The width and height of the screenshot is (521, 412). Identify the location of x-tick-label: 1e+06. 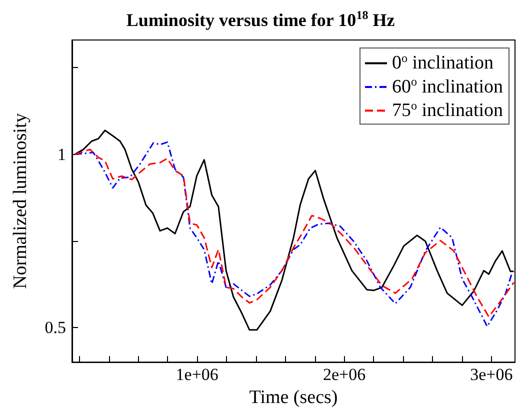
(197, 374).